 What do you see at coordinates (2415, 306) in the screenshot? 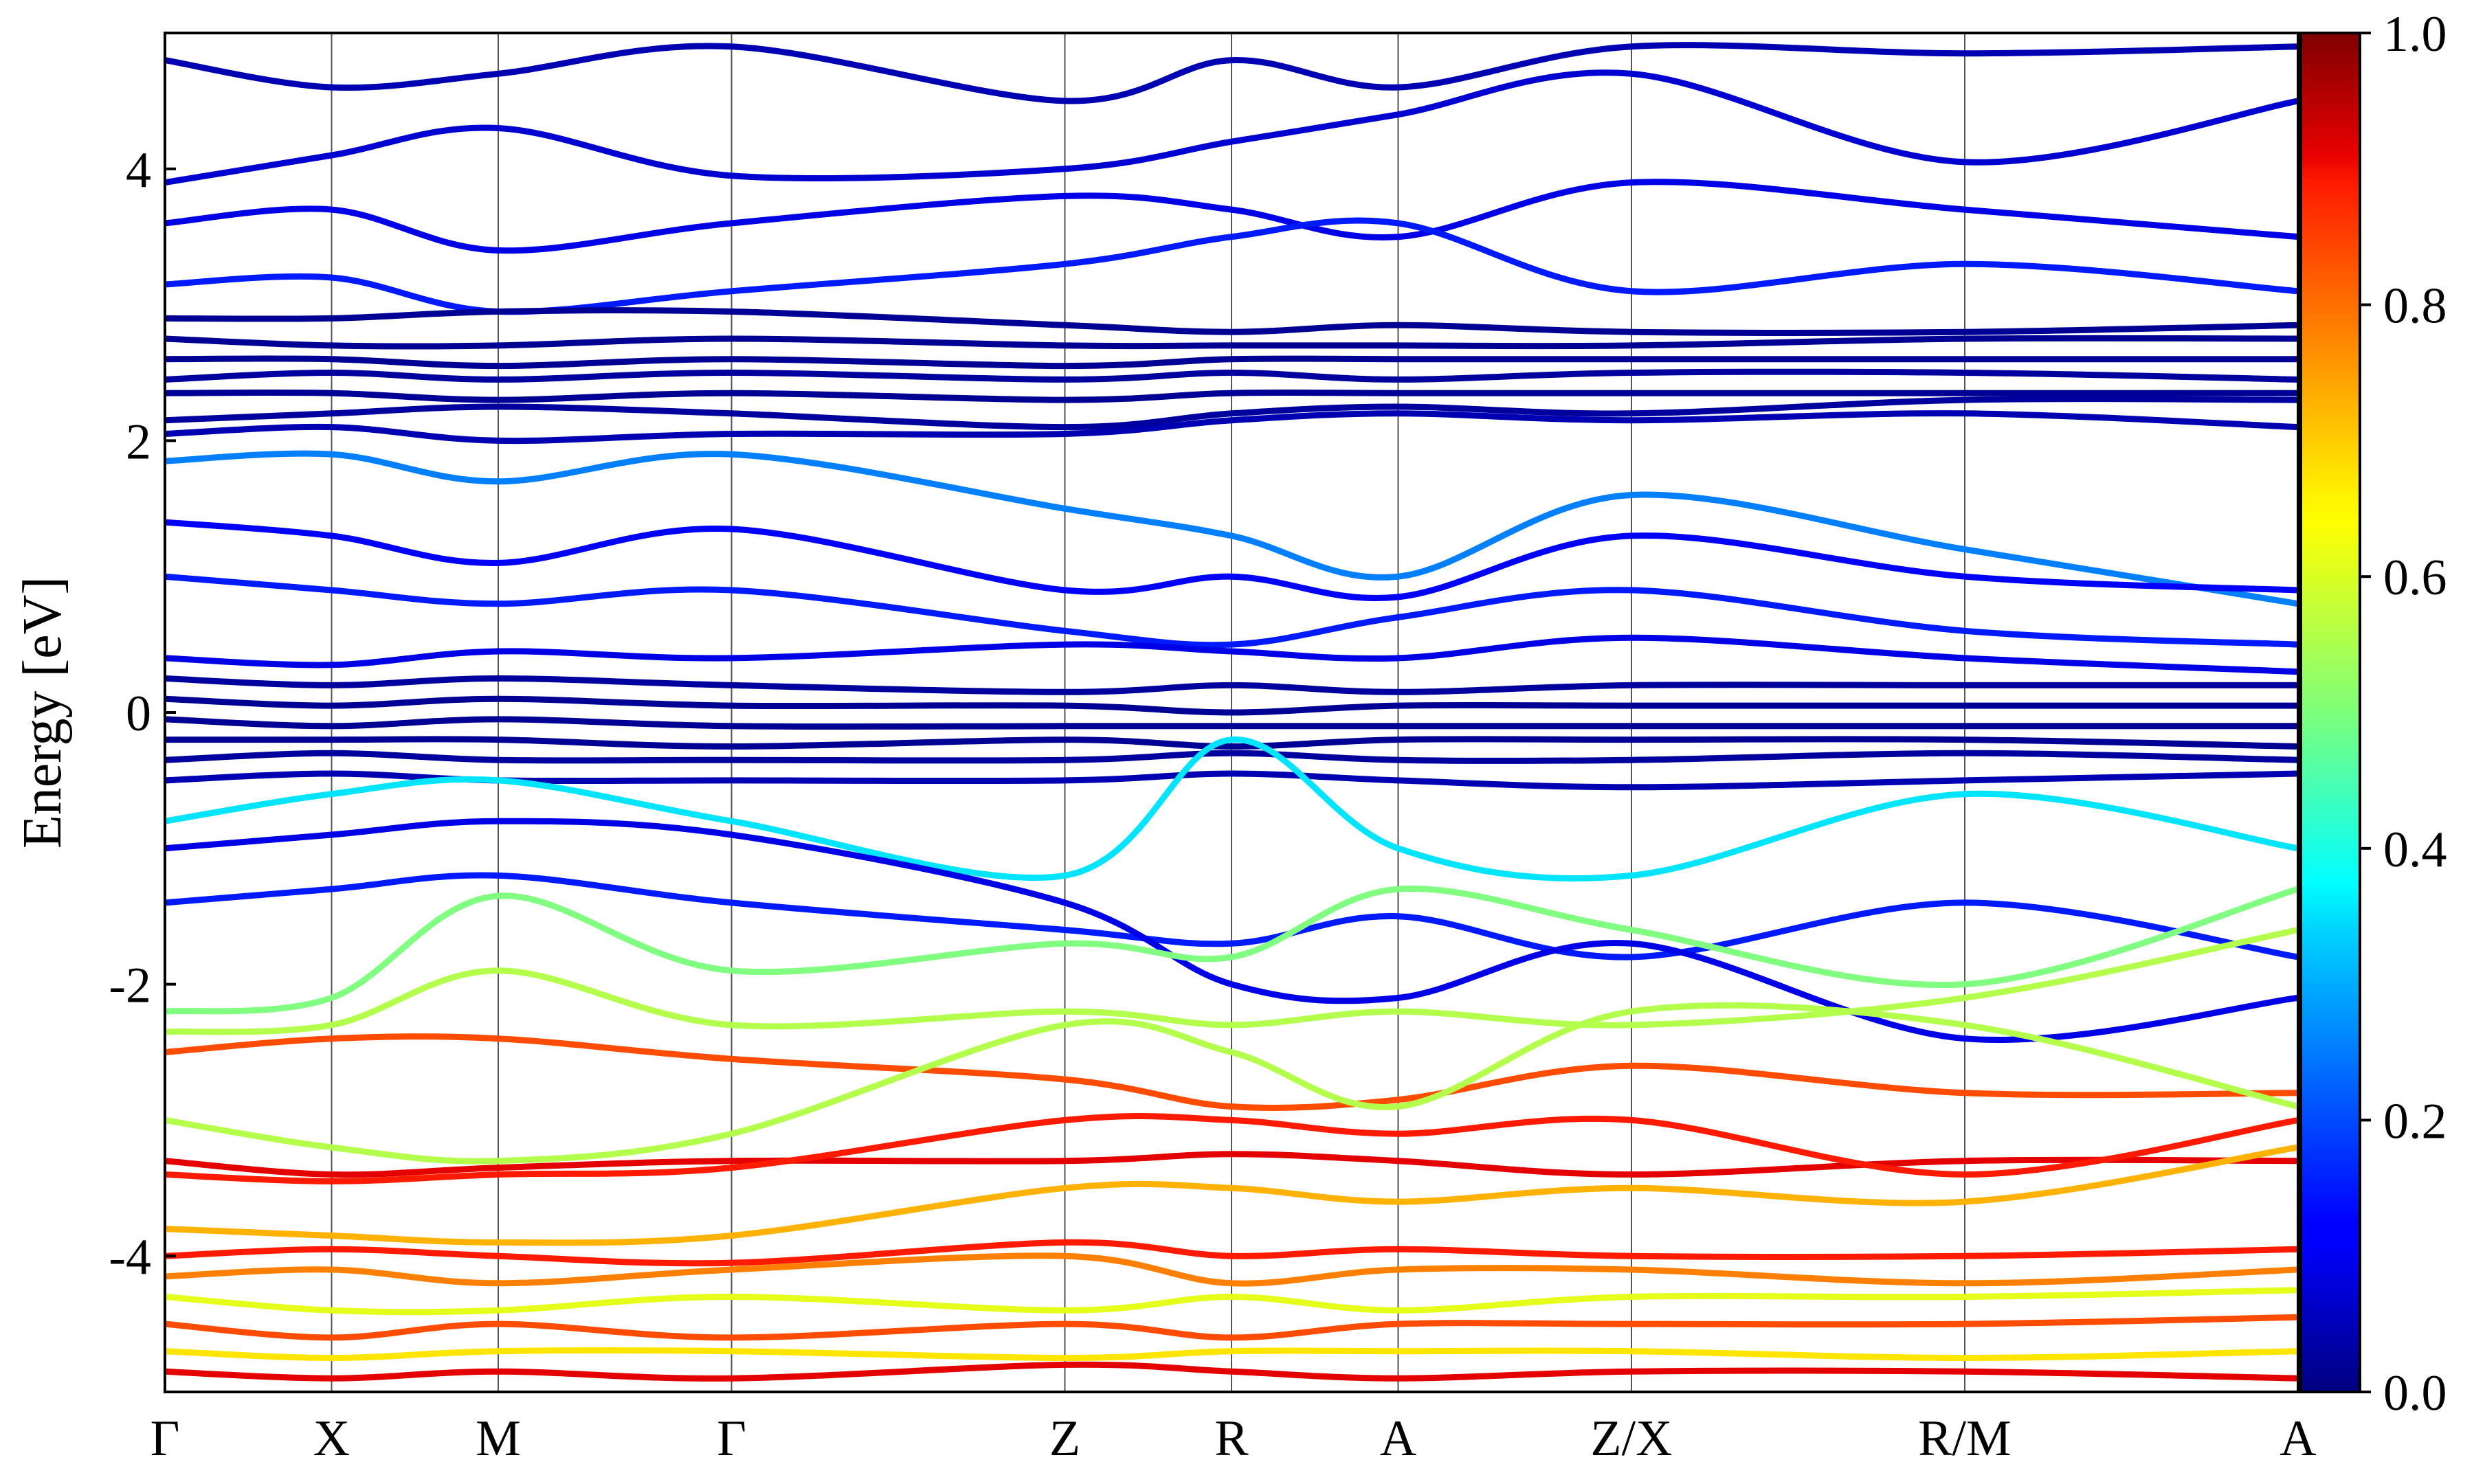
I see `colorbar-tick-label: 0.8` at bounding box center [2415, 306].